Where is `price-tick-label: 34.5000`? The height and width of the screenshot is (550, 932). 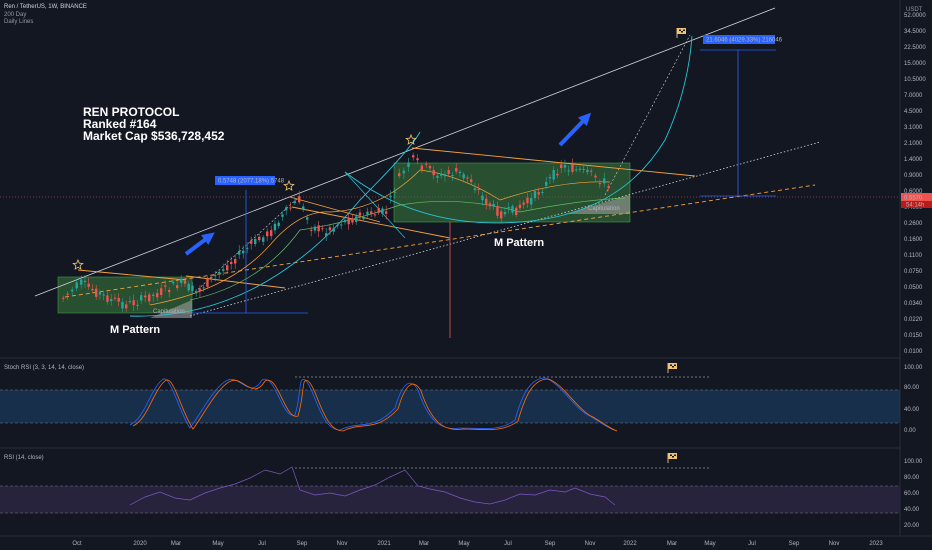
price-tick-label: 34.5000 is located at coordinates (915, 32).